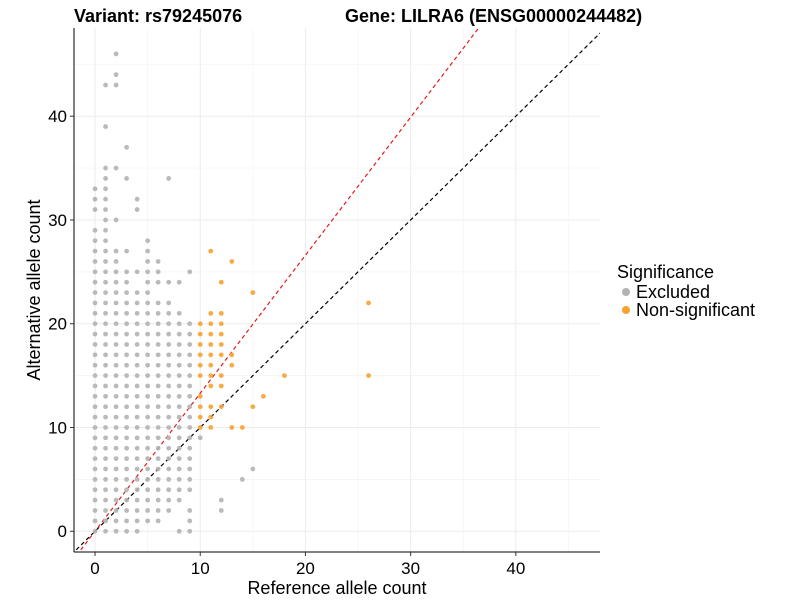 The width and height of the screenshot is (800, 600). I want to click on chart-title-gene: Gene: LILRA6 (ENSG00000244482), so click(493, 16).